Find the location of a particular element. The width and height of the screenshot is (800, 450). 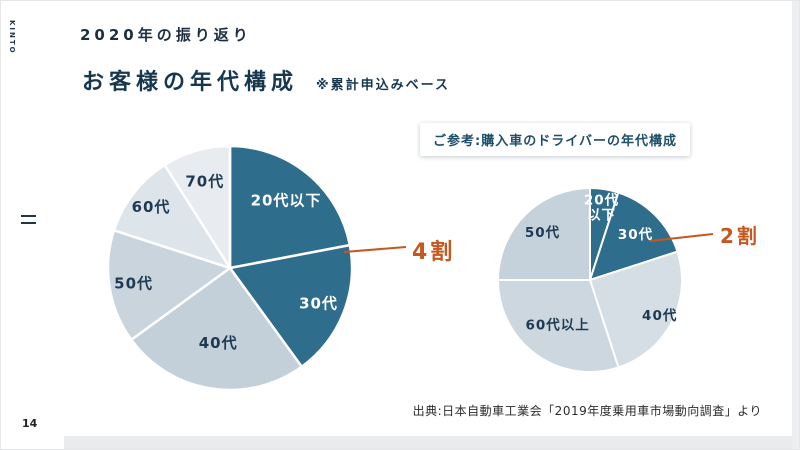

brand-logo-text: KINTO is located at coordinates (12, 37).